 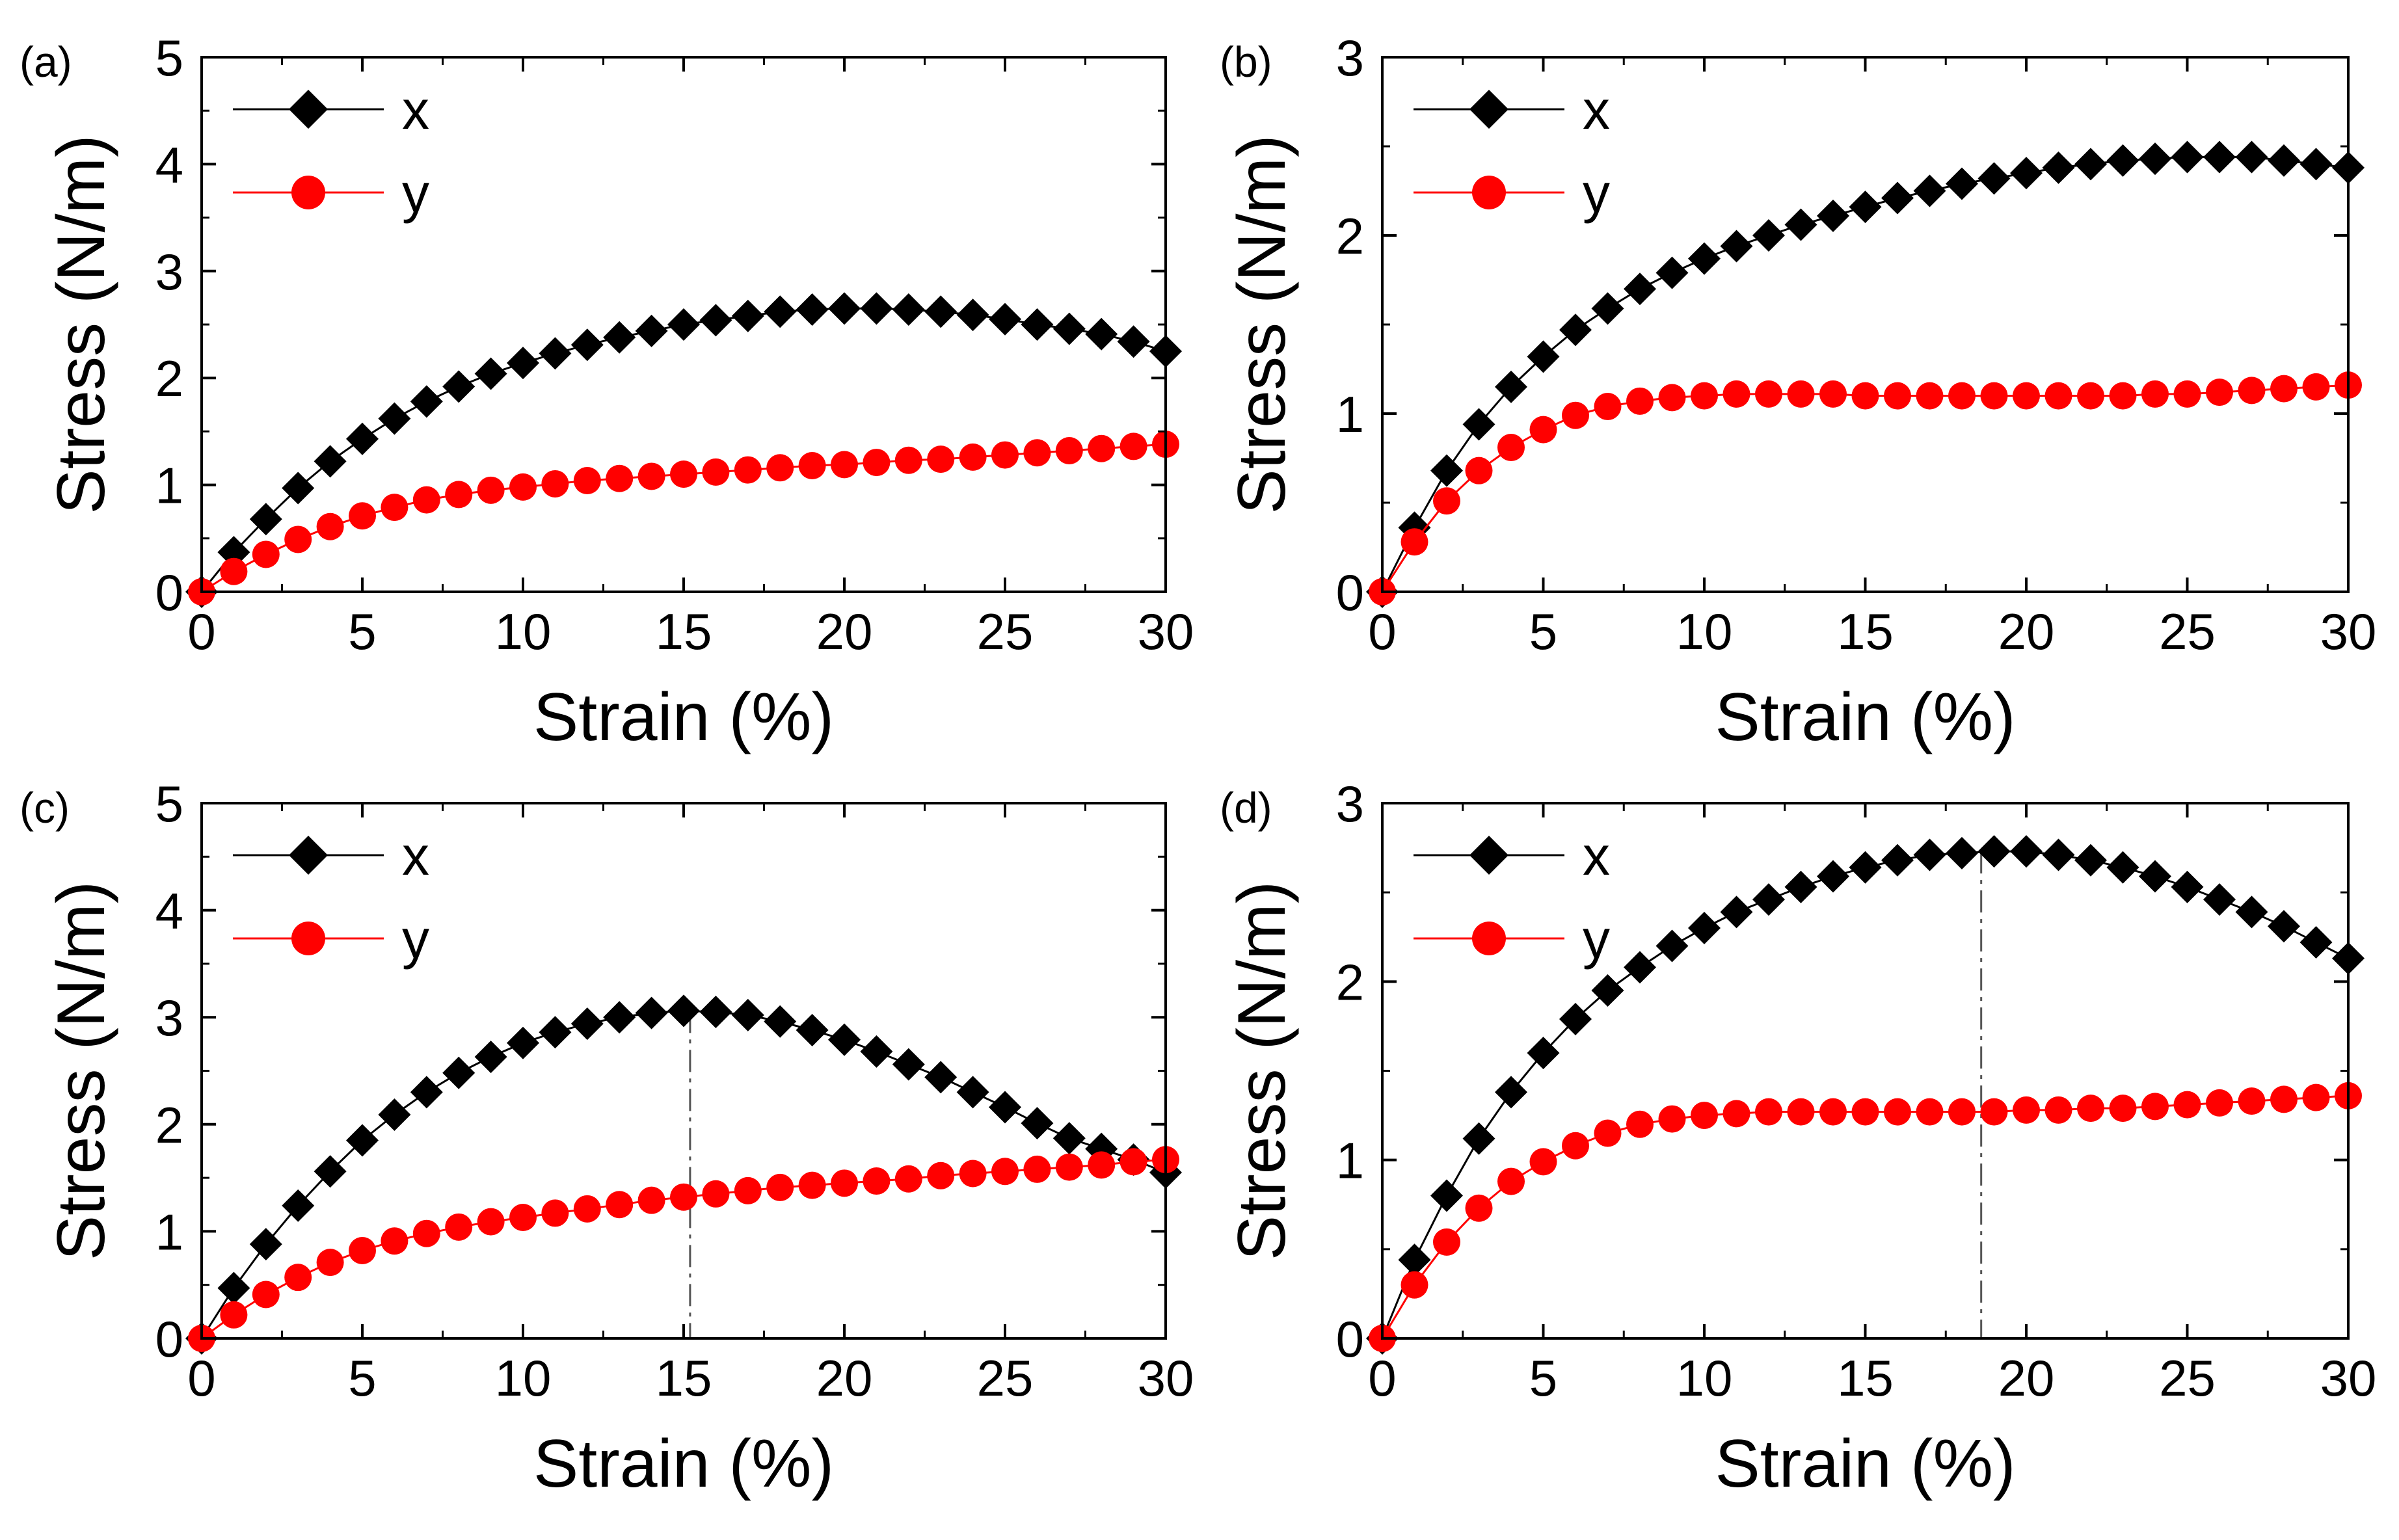 I want to click on x-tick-label: 30, so click(x=2348, y=631).